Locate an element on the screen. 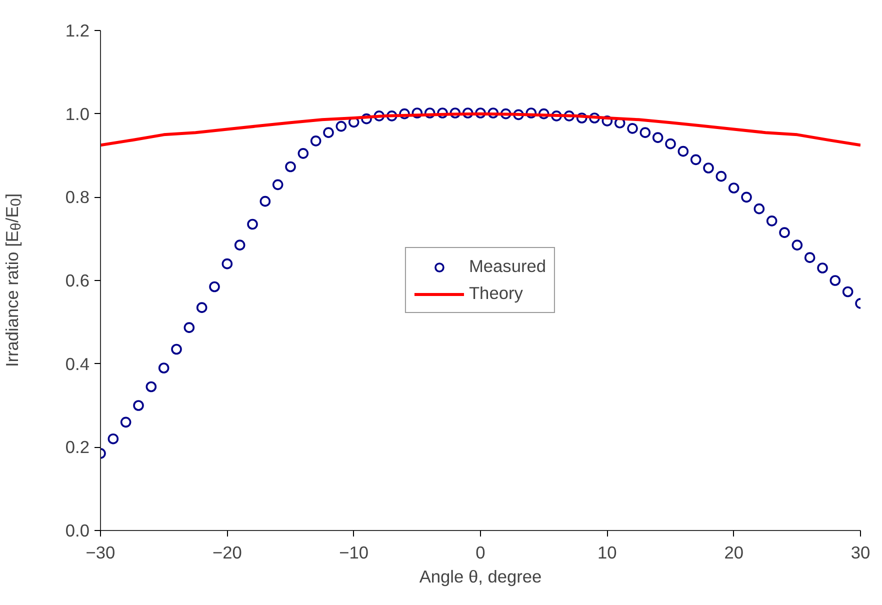 Image resolution: width=882 pixels, height=605 pixels. x-tick-label: 10 is located at coordinates (607, 552).